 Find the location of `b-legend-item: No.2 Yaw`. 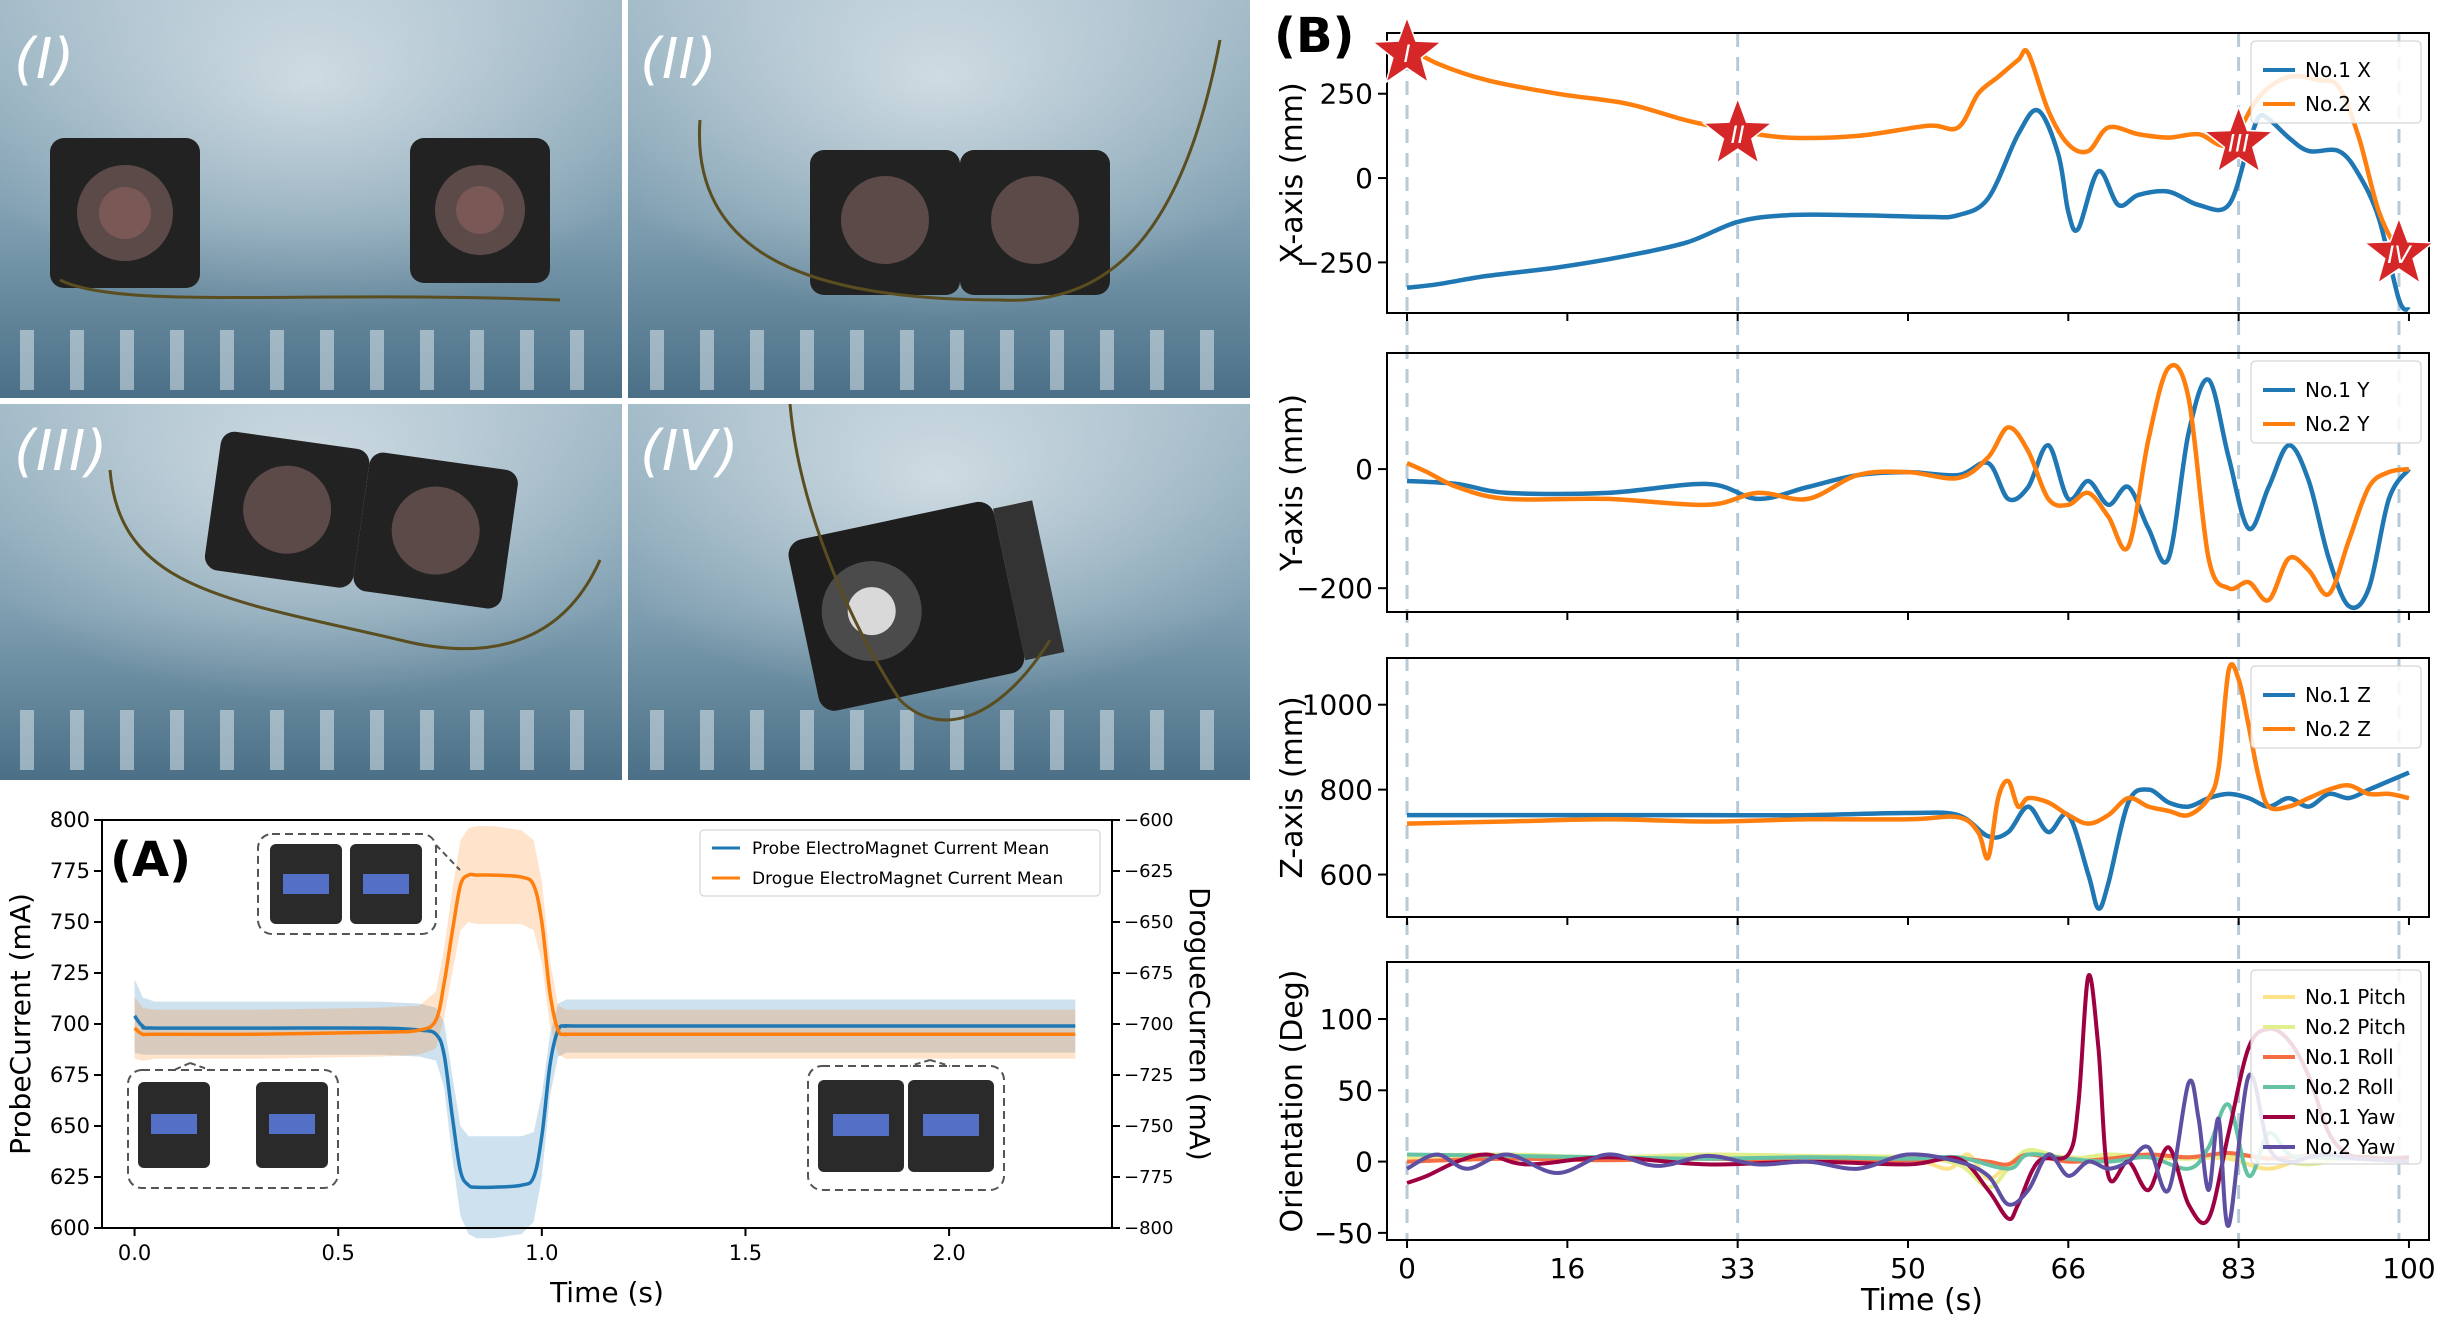

b-legend-item: No.2 Yaw is located at coordinates (2350, 1147).